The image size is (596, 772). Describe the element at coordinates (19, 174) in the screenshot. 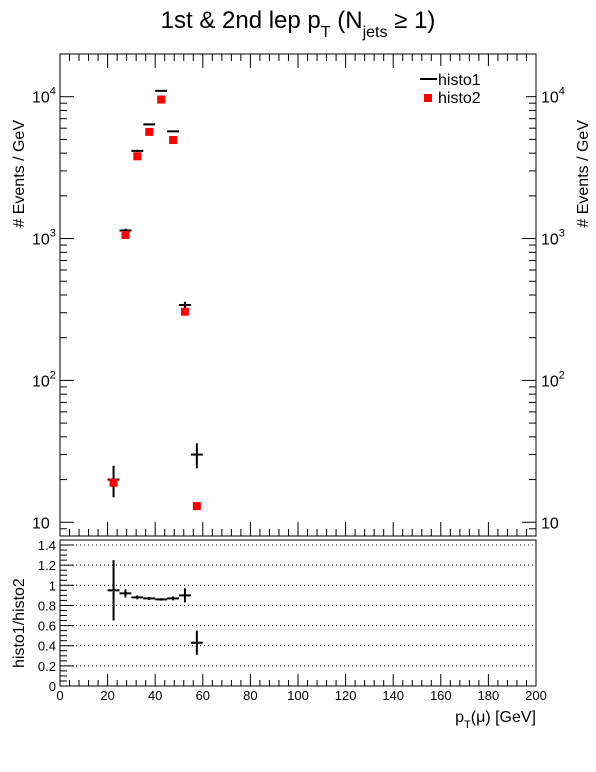

I see `y-axis-label: # Events / GeV` at that location.